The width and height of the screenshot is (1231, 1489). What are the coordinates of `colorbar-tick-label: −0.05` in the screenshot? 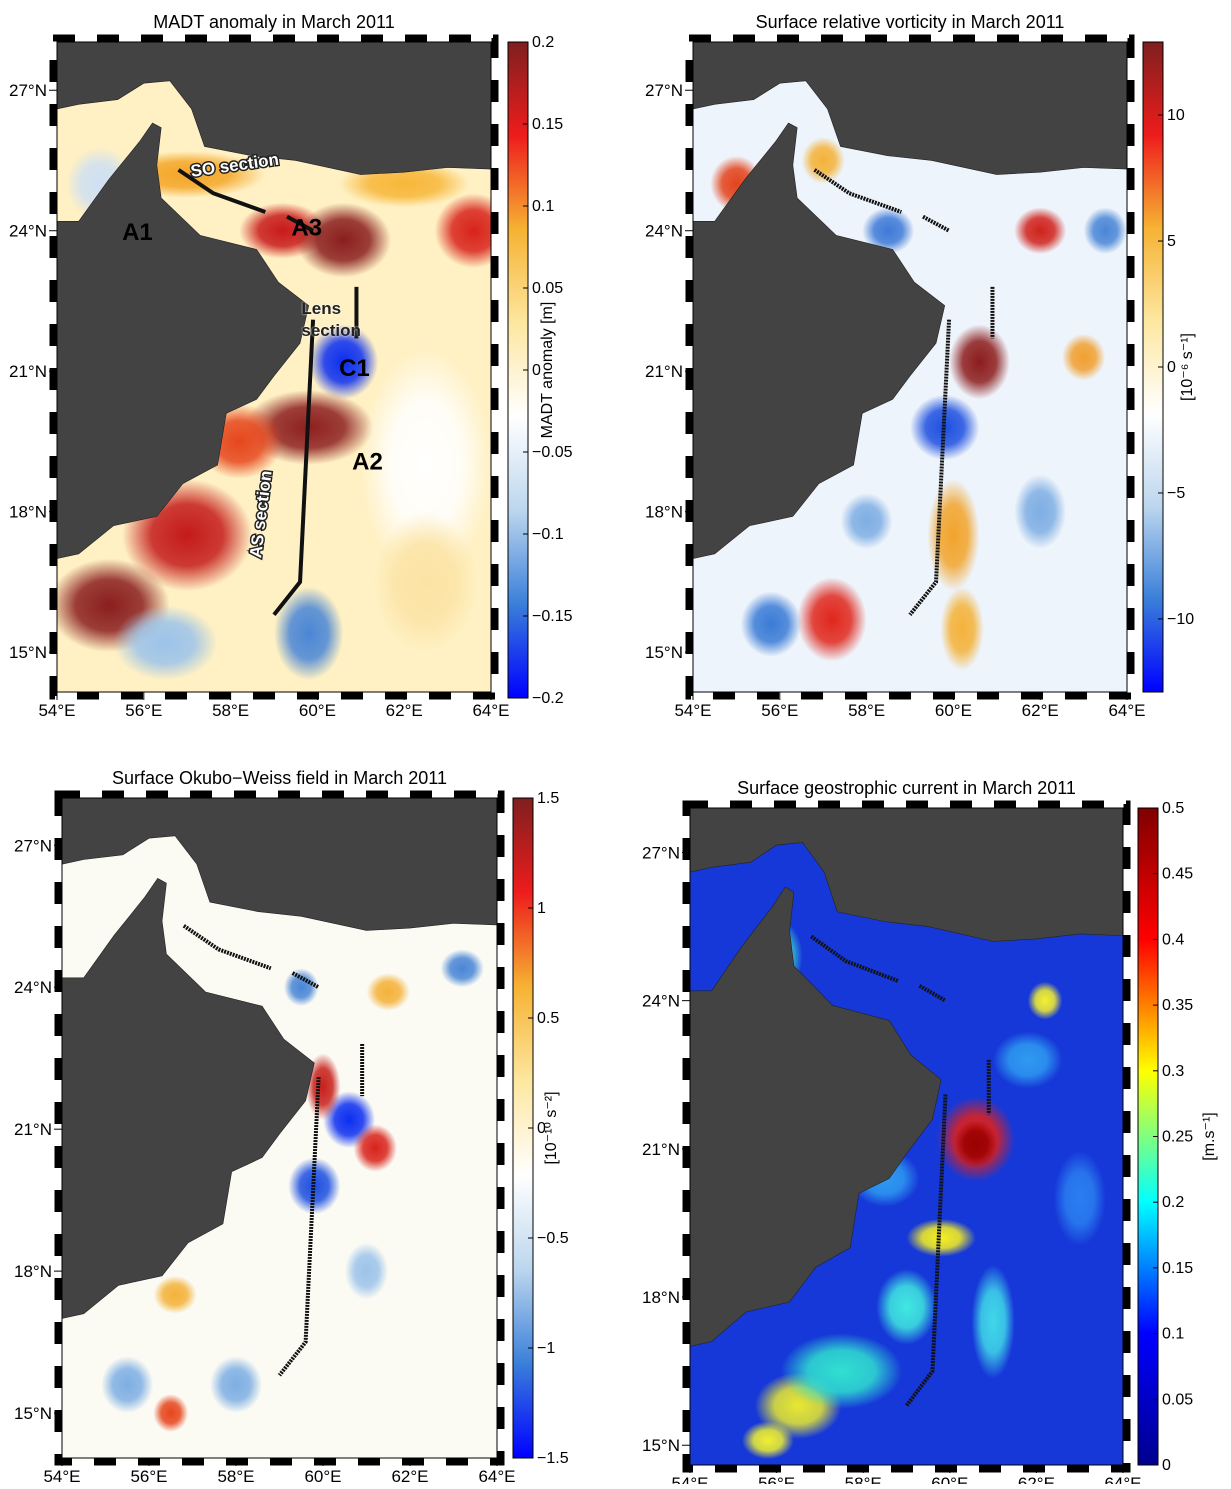 It's located at (552, 452).